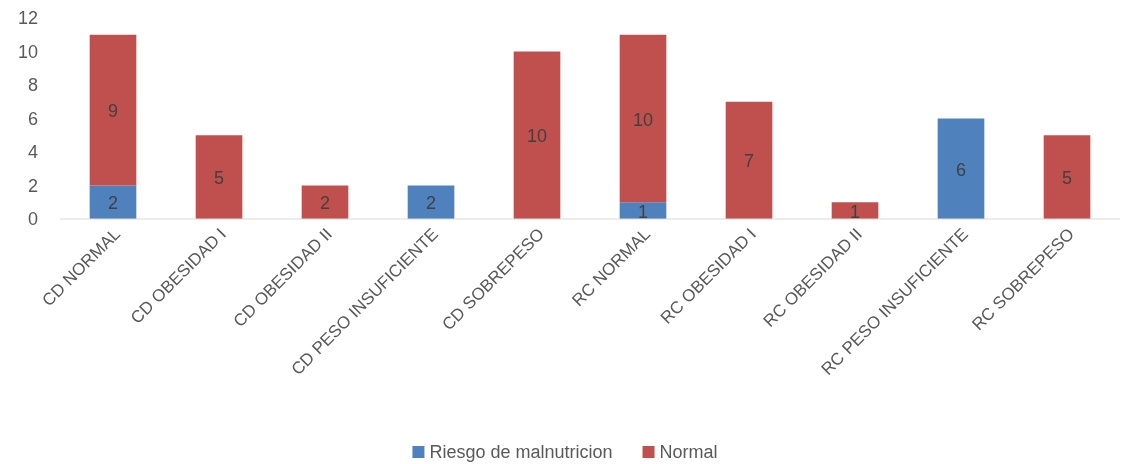 This screenshot has height=464, width=1130. I want to click on data-label: 6, so click(961, 169).